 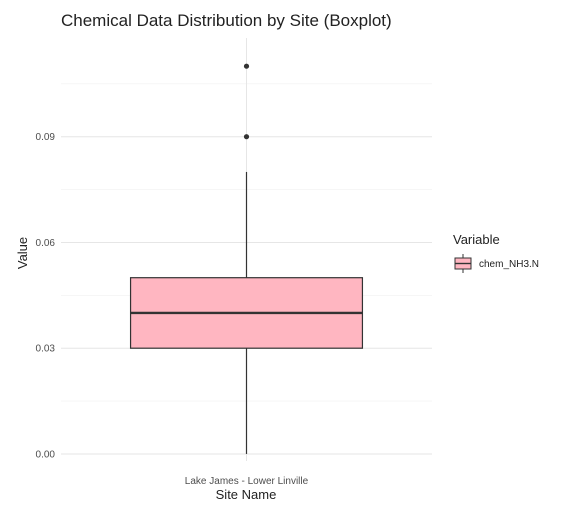 What do you see at coordinates (463, 263) in the screenshot?
I see `legend-key` at bounding box center [463, 263].